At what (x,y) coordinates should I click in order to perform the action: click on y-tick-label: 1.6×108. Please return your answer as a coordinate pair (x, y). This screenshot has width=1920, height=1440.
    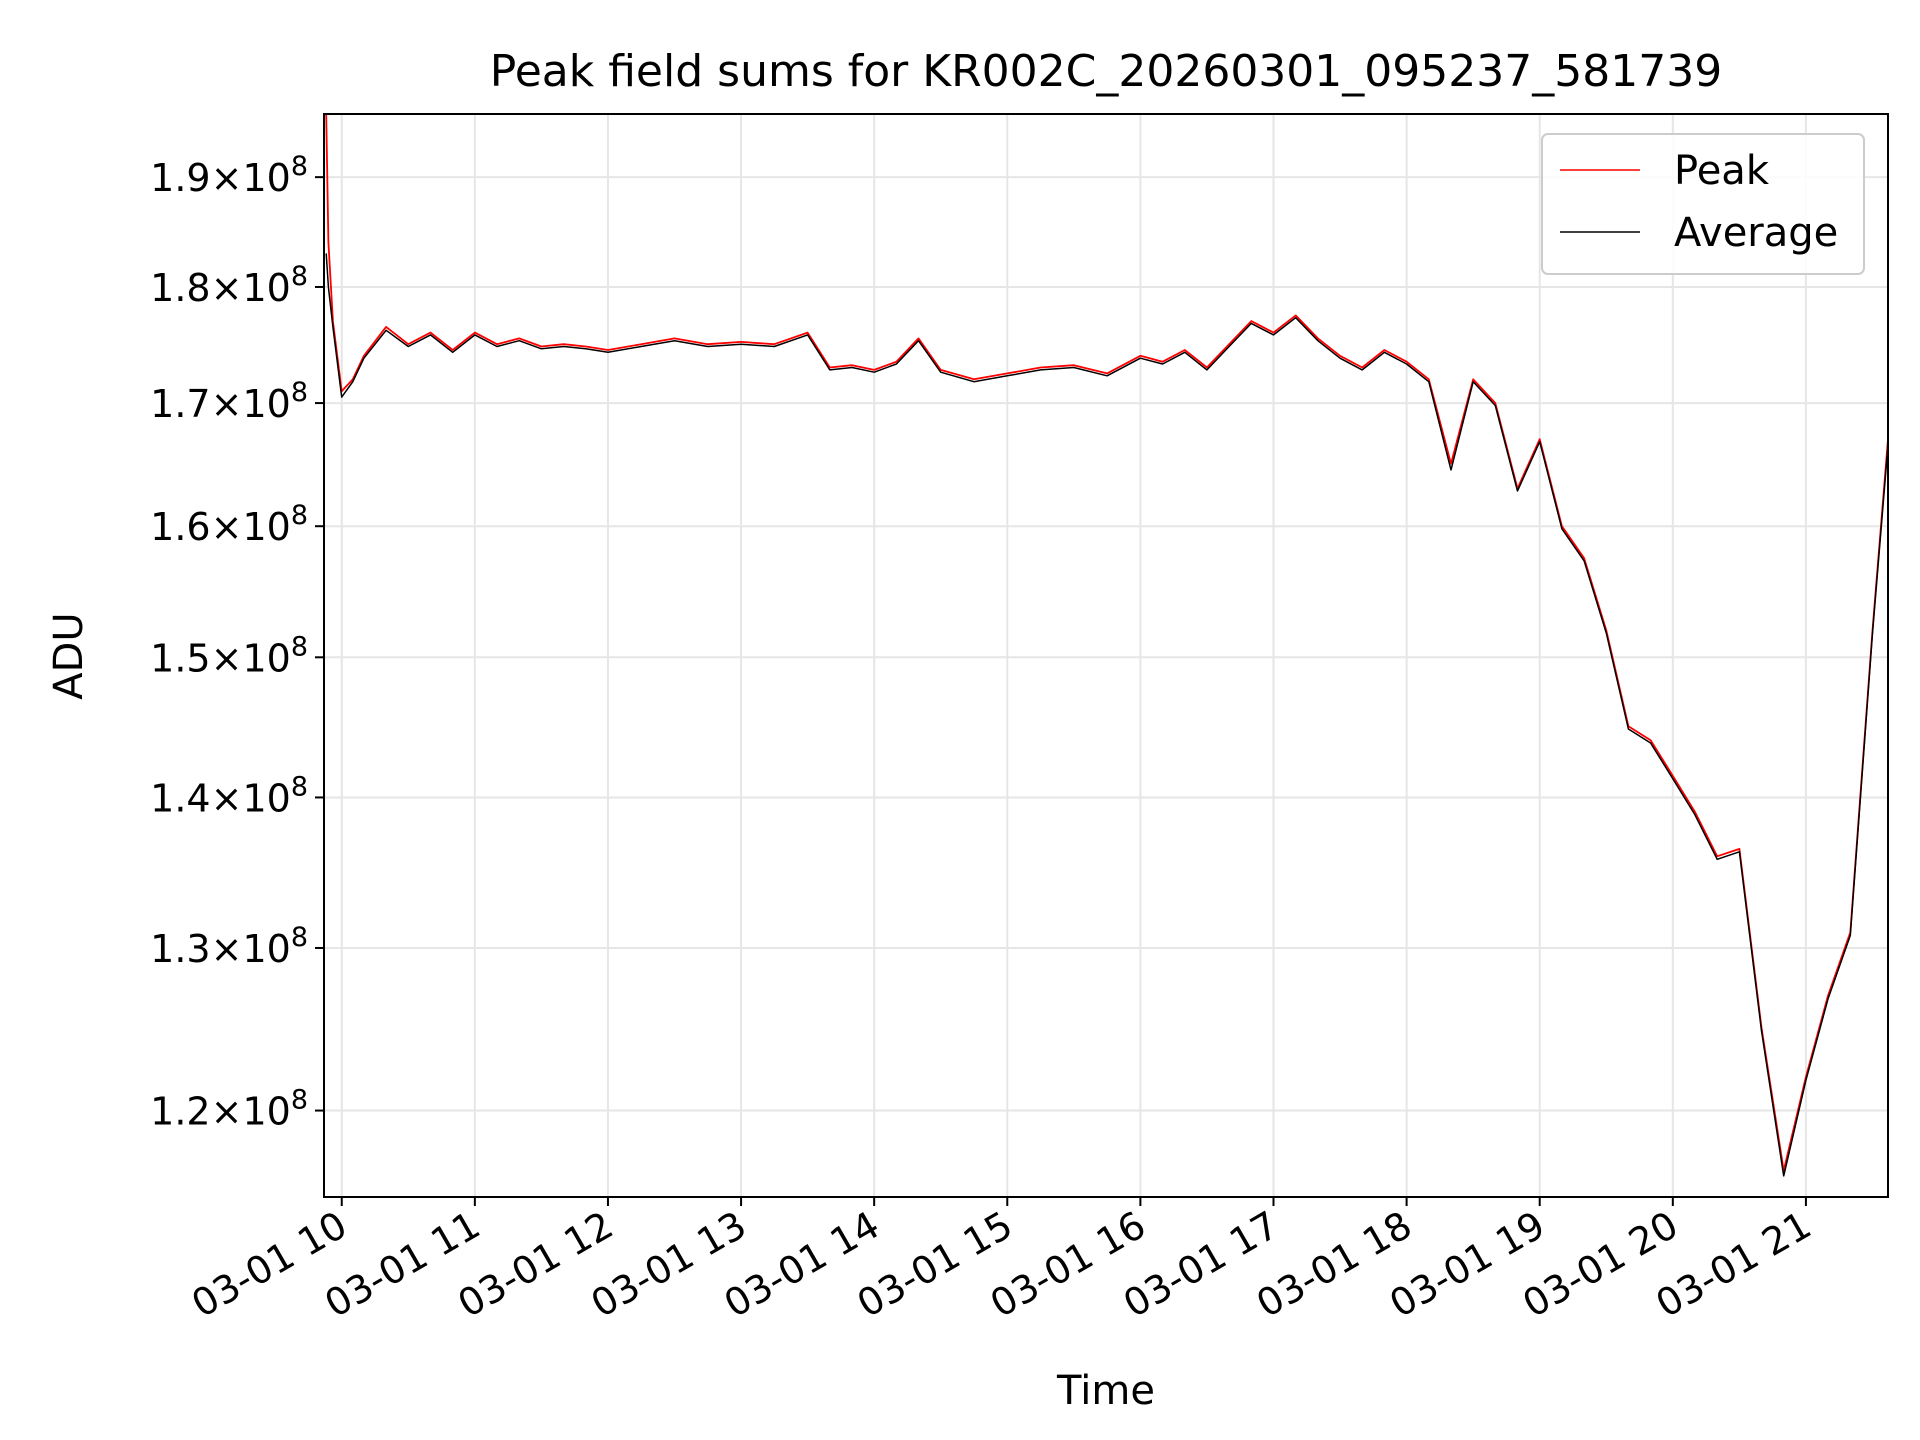
    Looking at the image, I should click on (229, 524).